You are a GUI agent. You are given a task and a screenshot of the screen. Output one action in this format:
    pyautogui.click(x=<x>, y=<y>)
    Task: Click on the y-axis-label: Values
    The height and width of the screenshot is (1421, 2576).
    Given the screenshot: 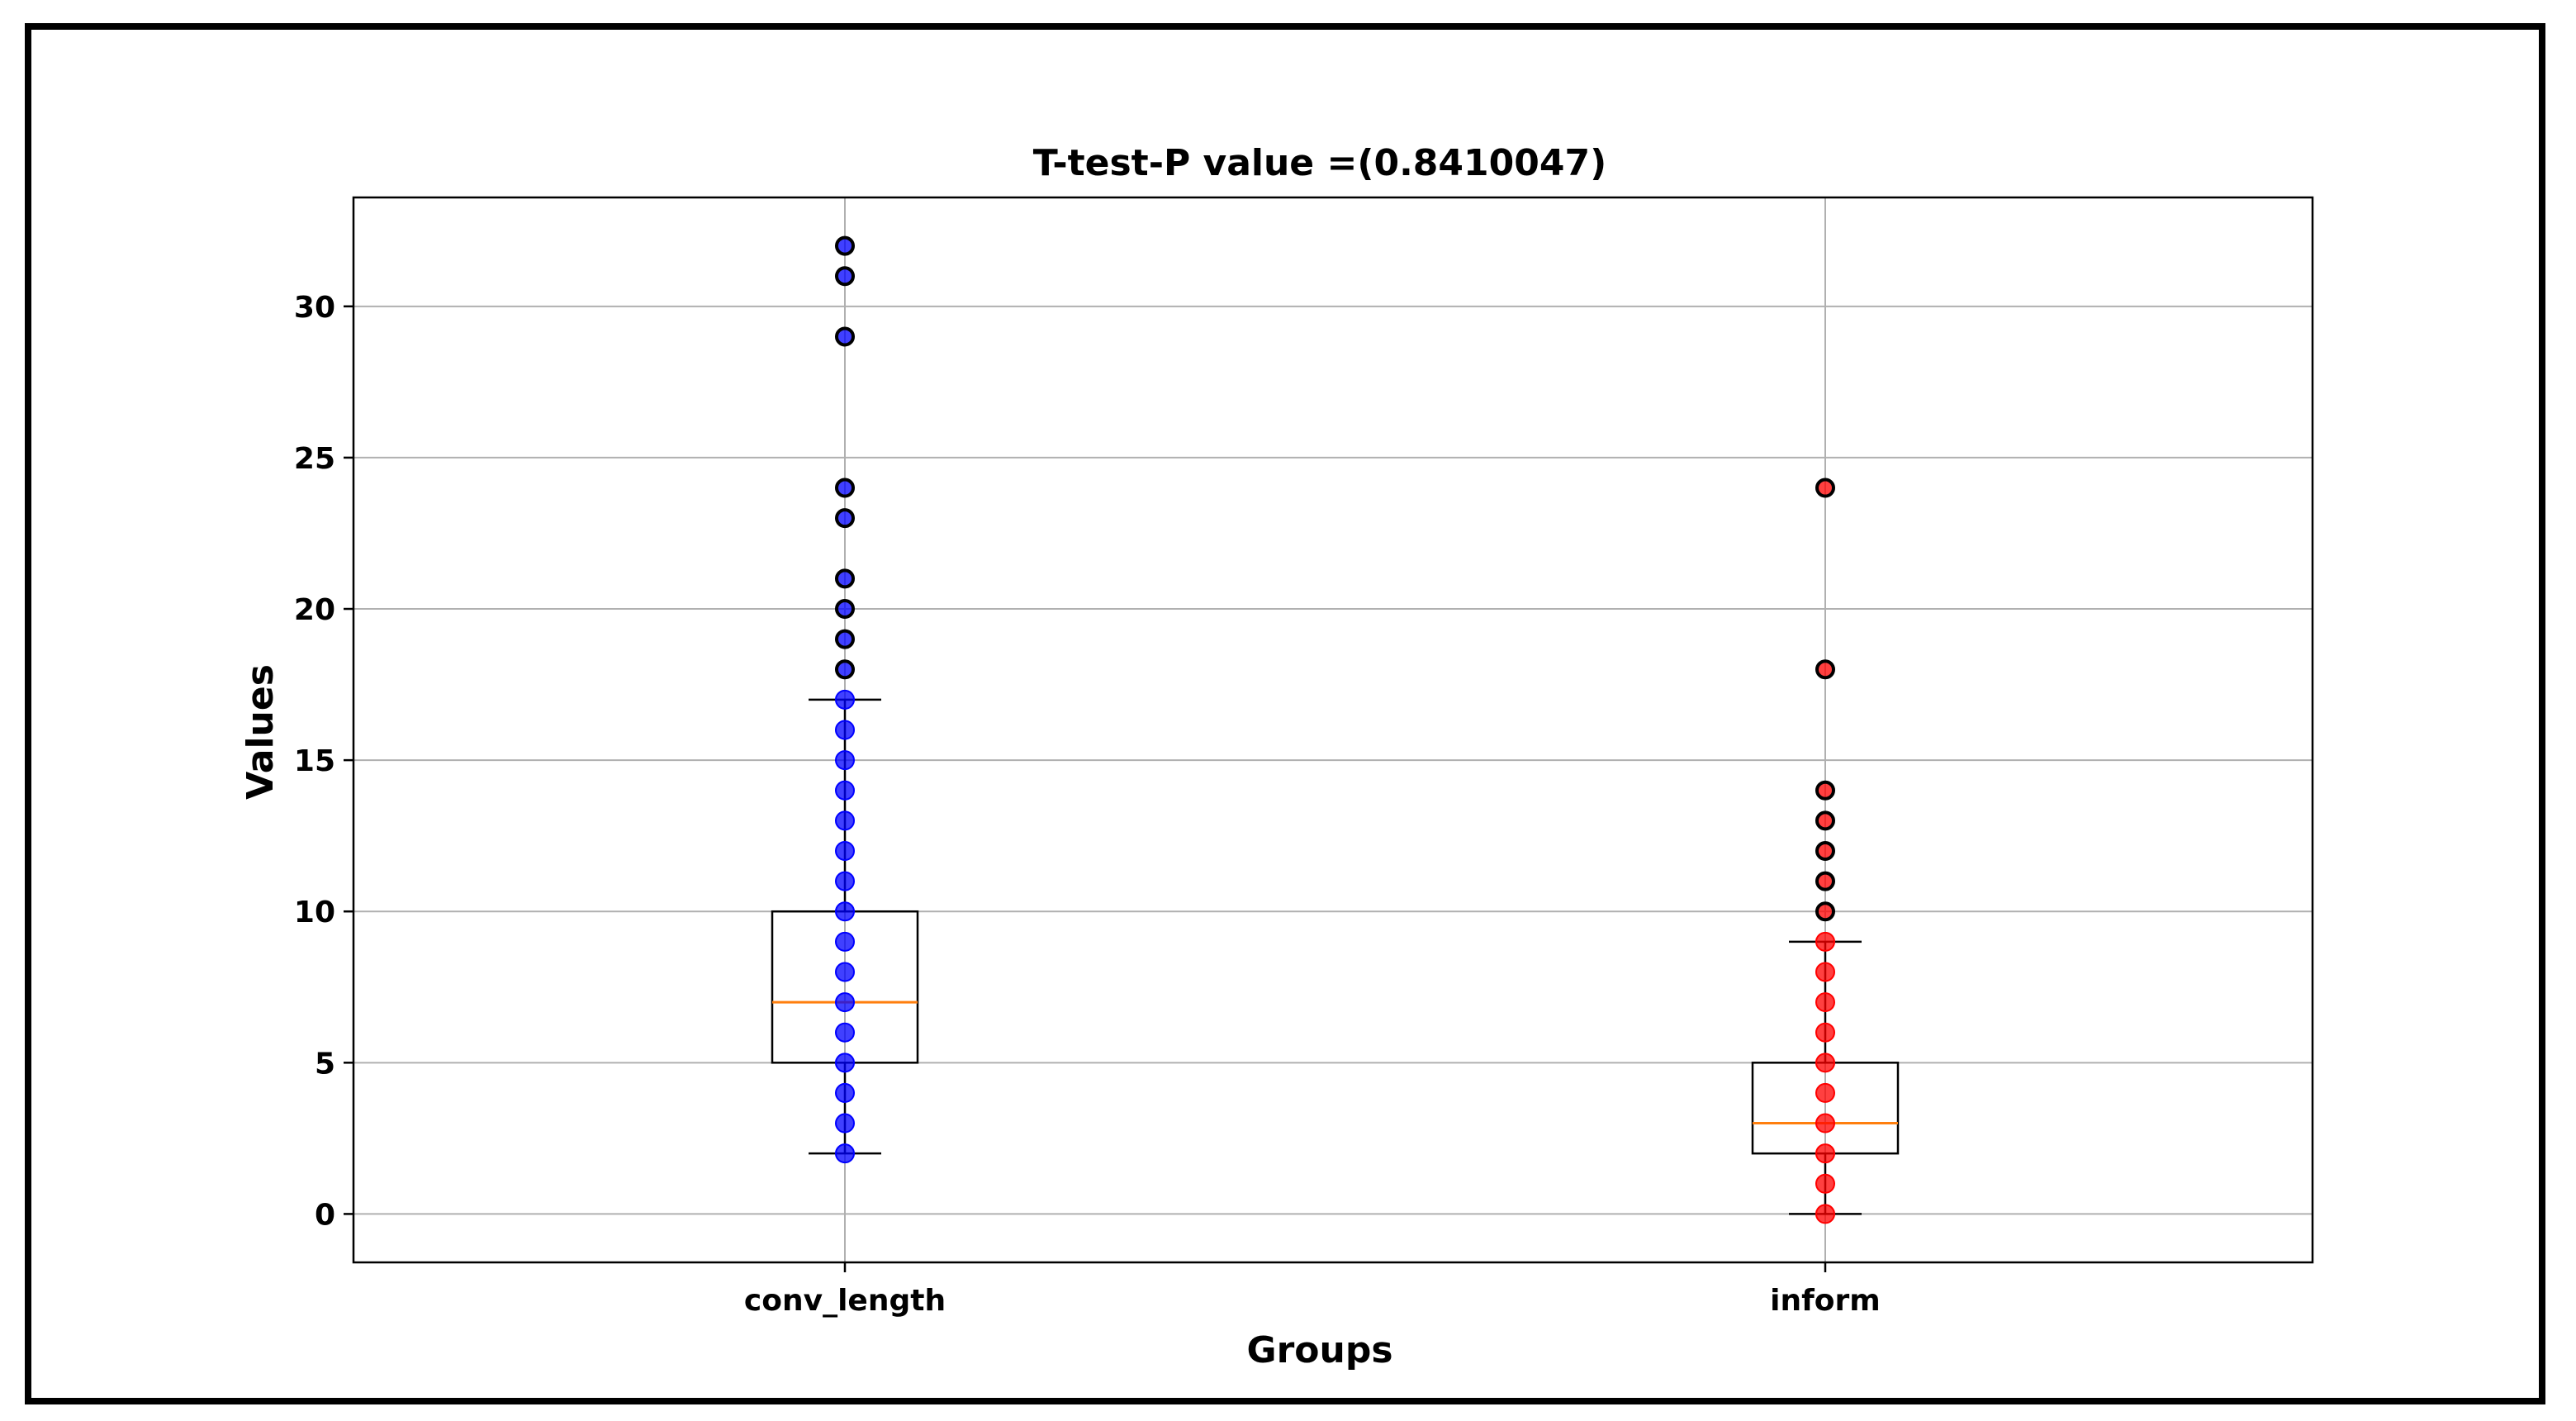 What is the action you would take?
    pyautogui.click(x=261, y=732)
    